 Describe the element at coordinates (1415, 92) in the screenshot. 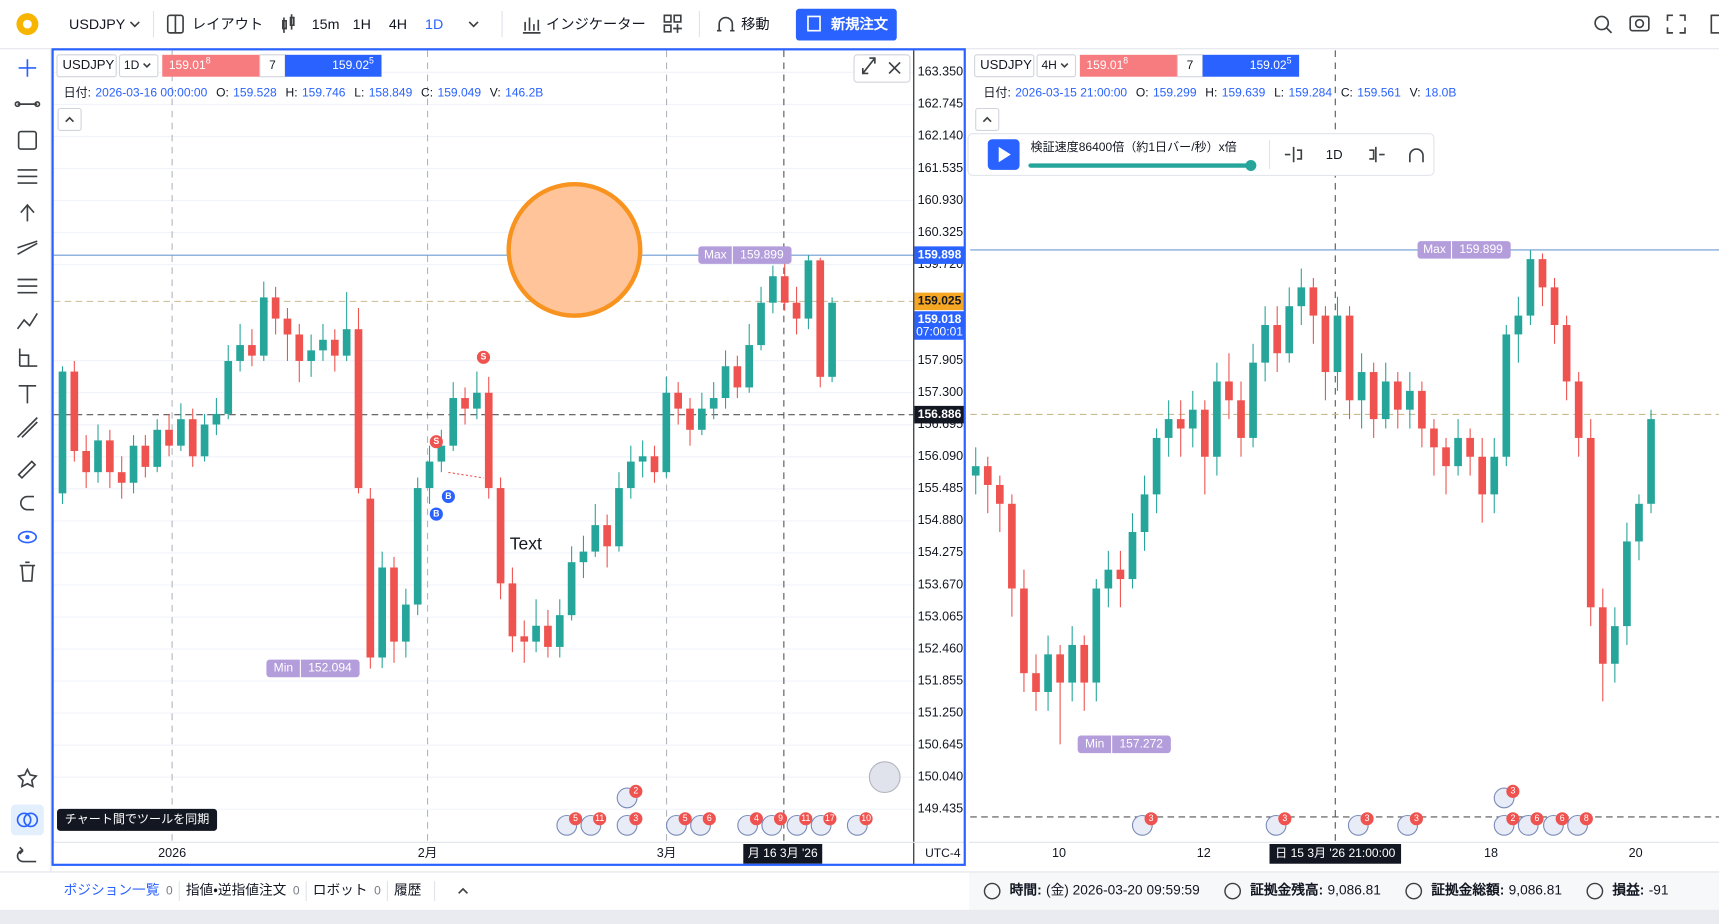

I see `info-label: V:` at that location.